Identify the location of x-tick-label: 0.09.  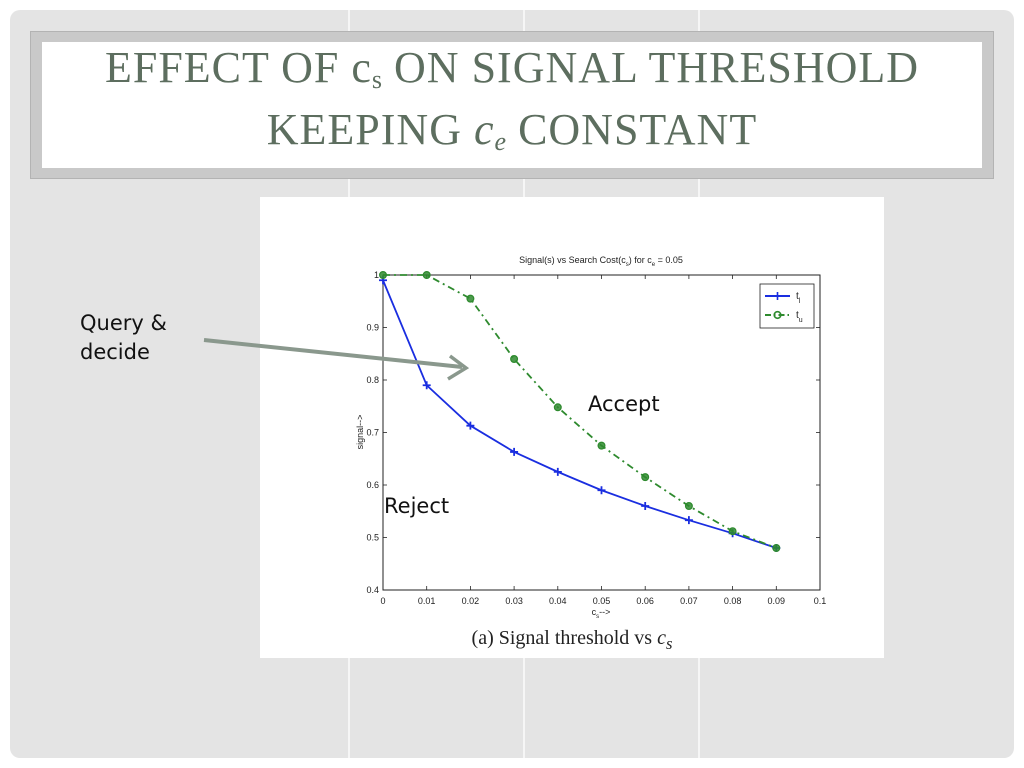
(777, 601).